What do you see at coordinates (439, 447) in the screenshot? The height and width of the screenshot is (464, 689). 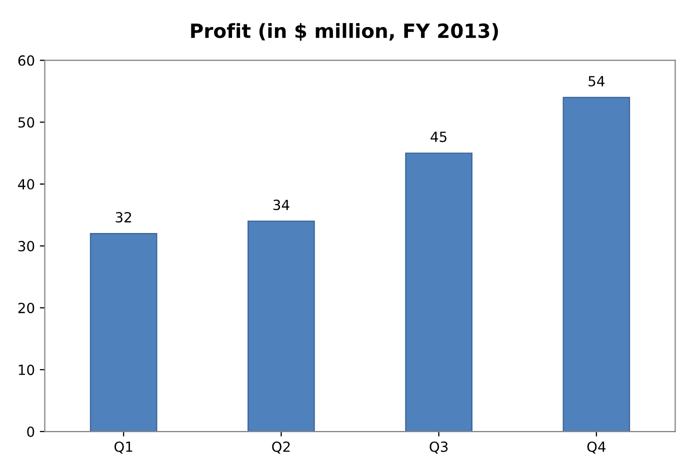 I see `x-tick-label: Q3` at bounding box center [439, 447].